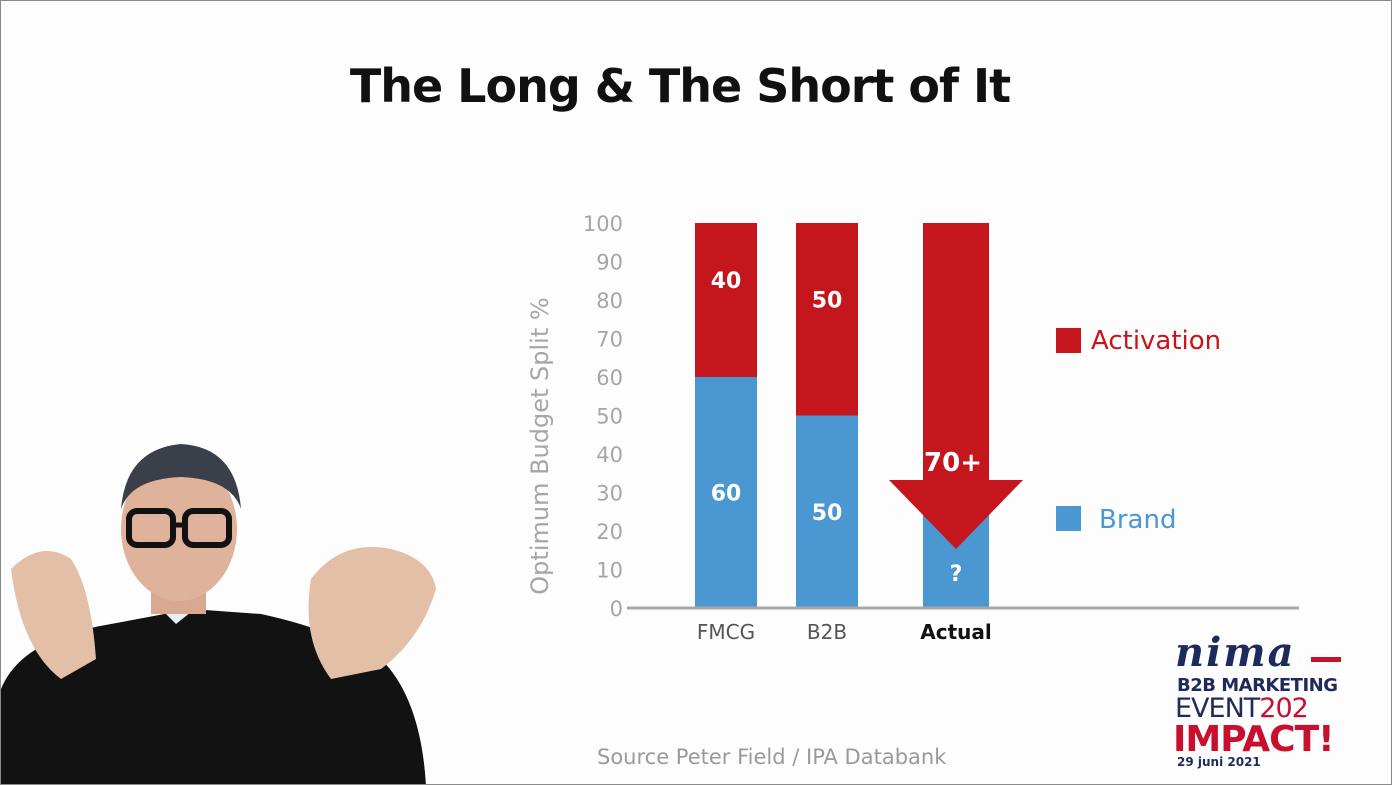 This screenshot has width=1392, height=785. Describe the element at coordinates (956, 367) in the screenshot. I see `bar-activation-actual` at that location.